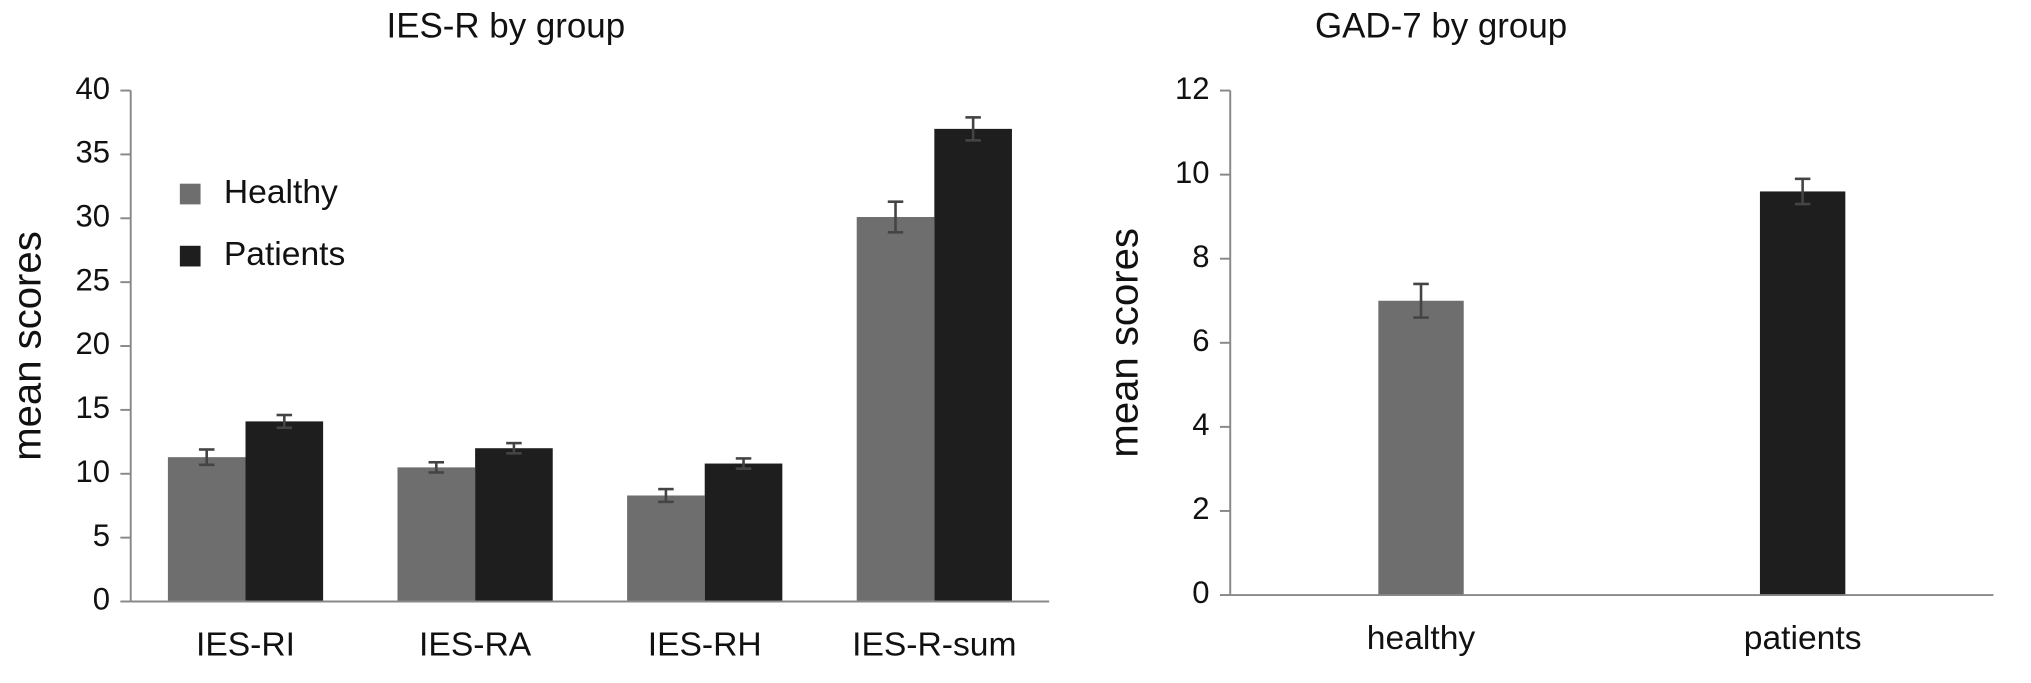  I want to click on y-tick-label: 5, so click(101, 535).